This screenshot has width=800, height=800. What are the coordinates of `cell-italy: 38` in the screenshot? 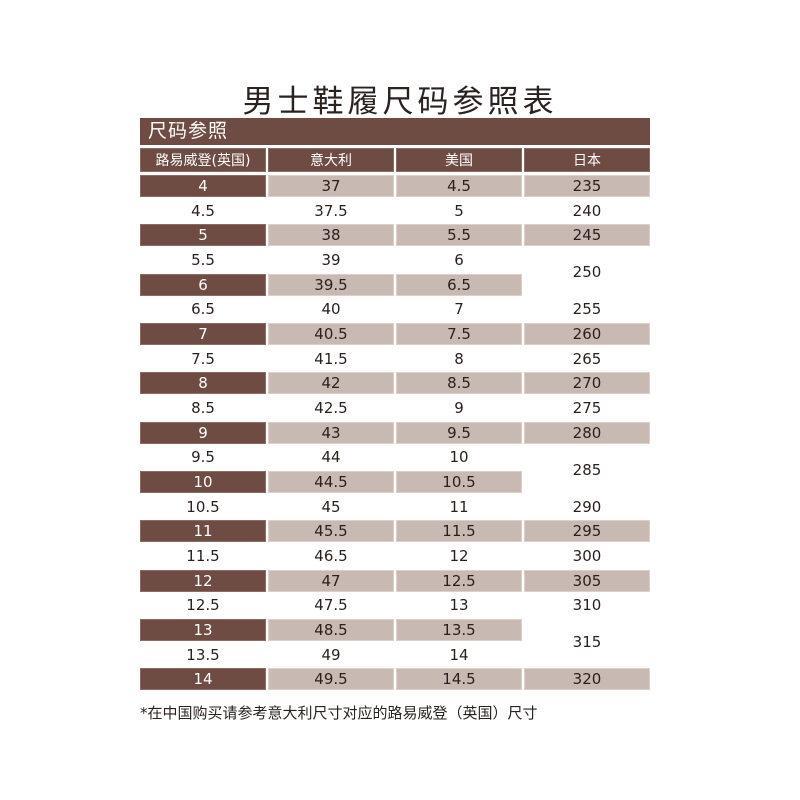 It's located at (331, 235).